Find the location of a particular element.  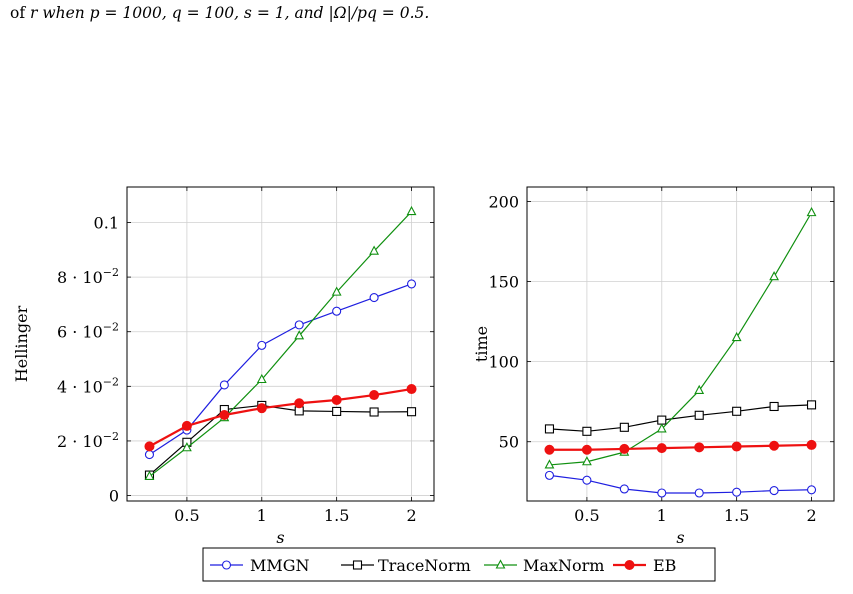

legend: MMGN TraceNorm MaxNorm EB is located at coordinates (459, 564).